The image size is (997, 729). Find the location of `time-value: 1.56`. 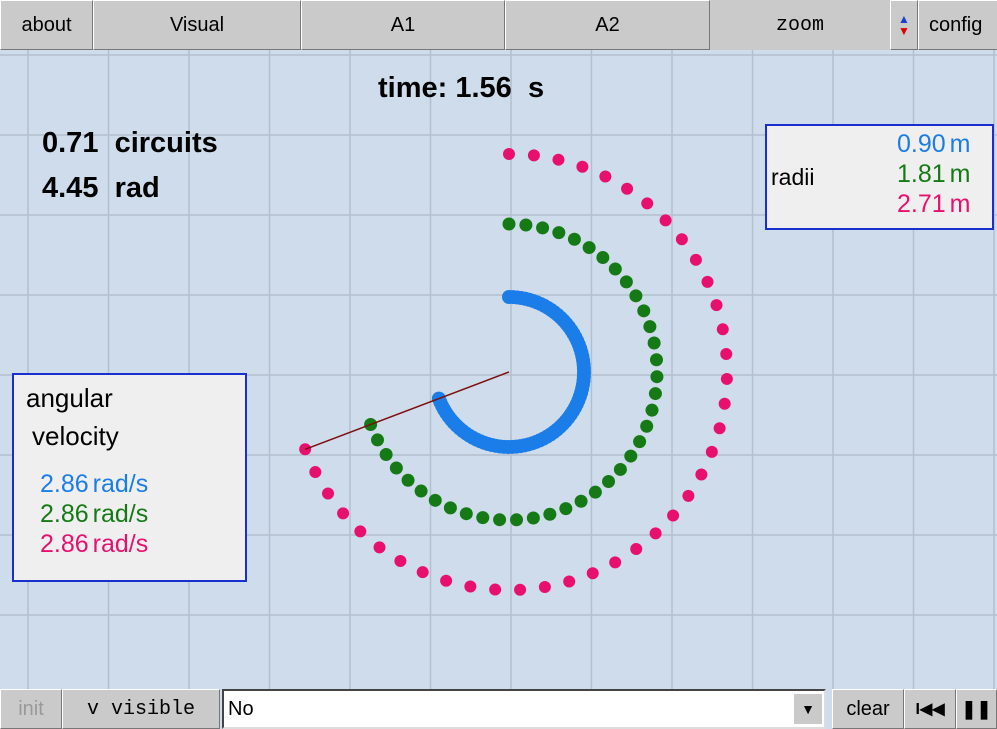

time-value: 1.56 is located at coordinates (483, 88).